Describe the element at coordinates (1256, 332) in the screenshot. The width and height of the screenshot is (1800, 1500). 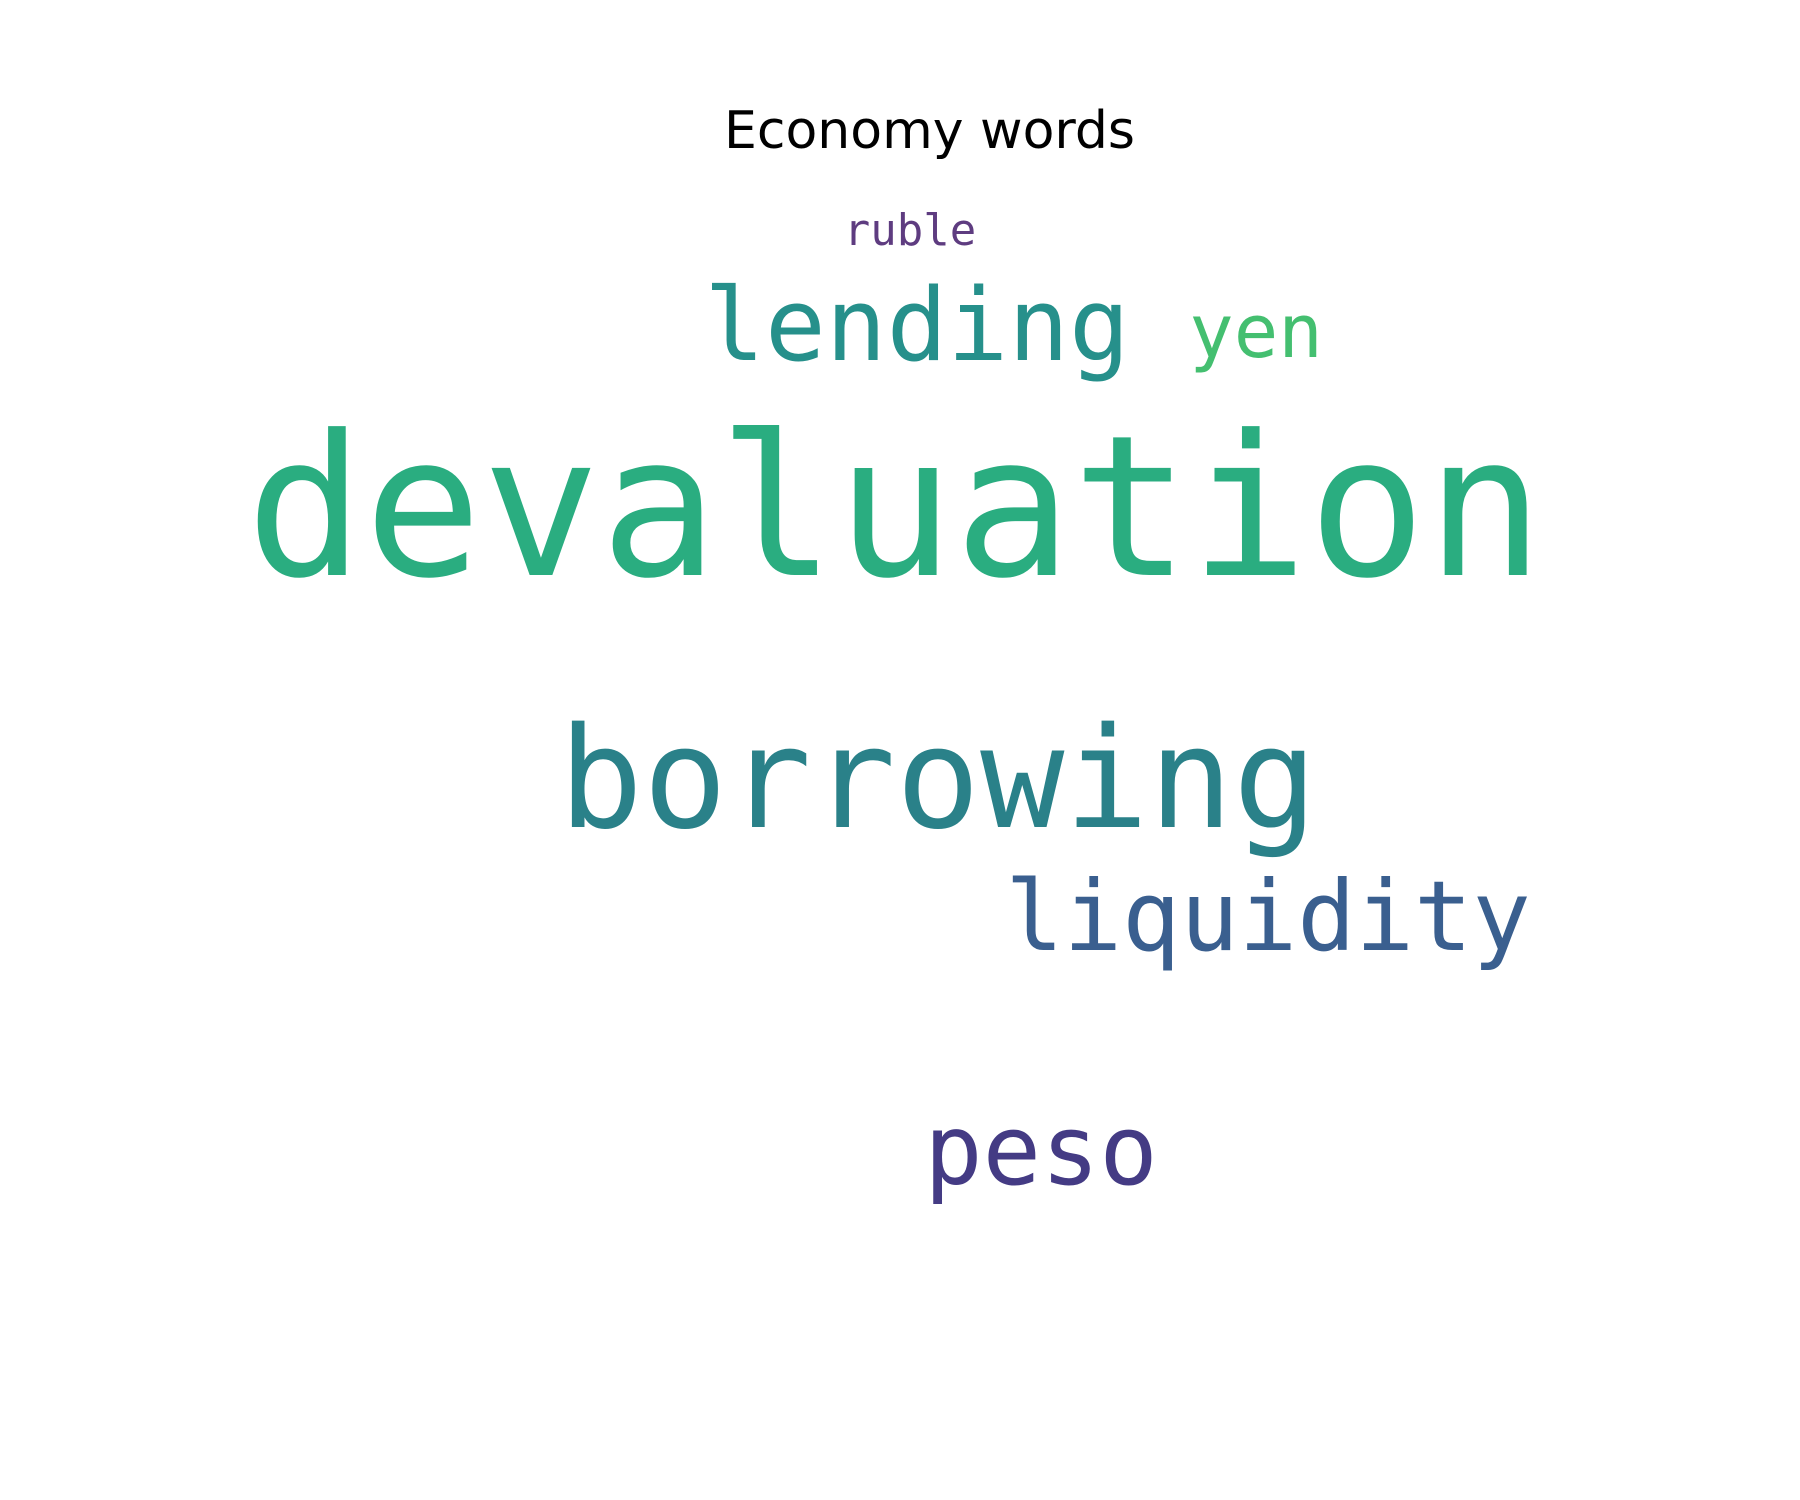
I see `word-yen: yen` at that location.